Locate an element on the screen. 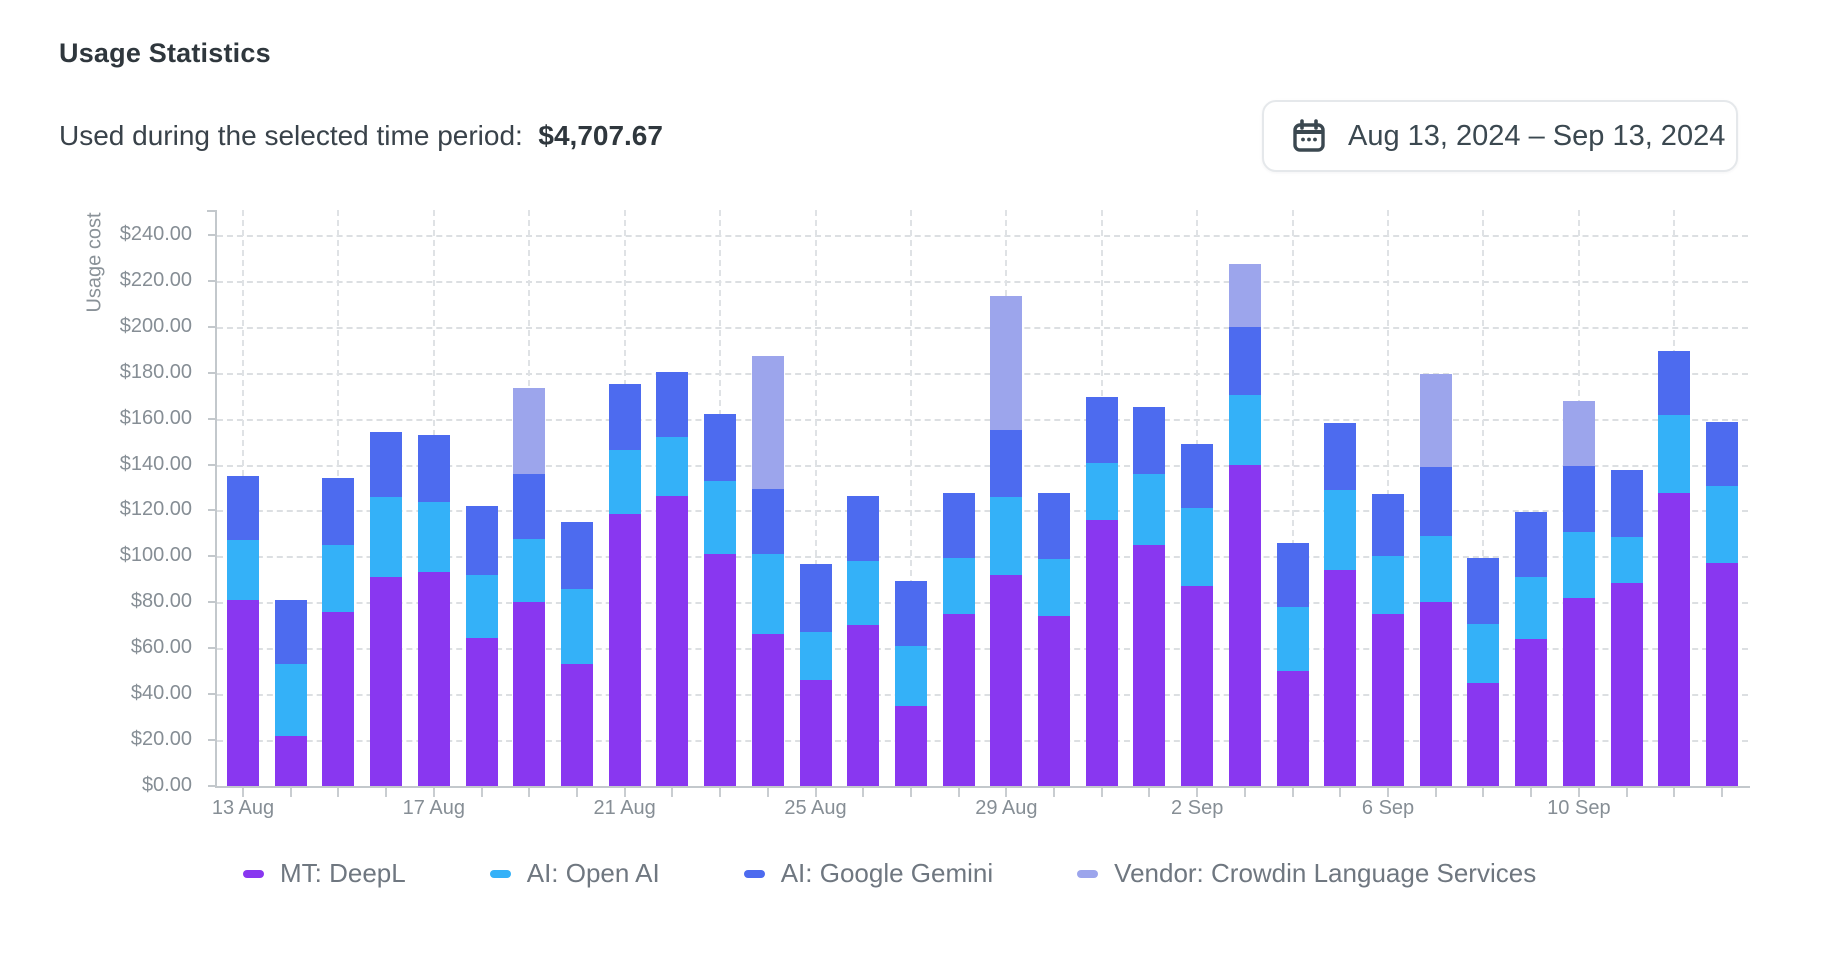  stacked-bar-27-aug is located at coordinates (910, 683).